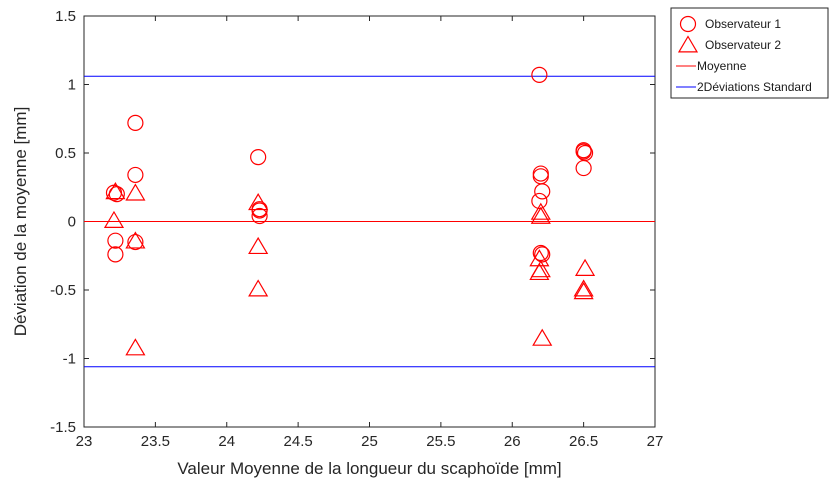 The width and height of the screenshot is (833, 483). What do you see at coordinates (688, 44) in the screenshot?
I see `legend-triangle-icon` at bounding box center [688, 44].